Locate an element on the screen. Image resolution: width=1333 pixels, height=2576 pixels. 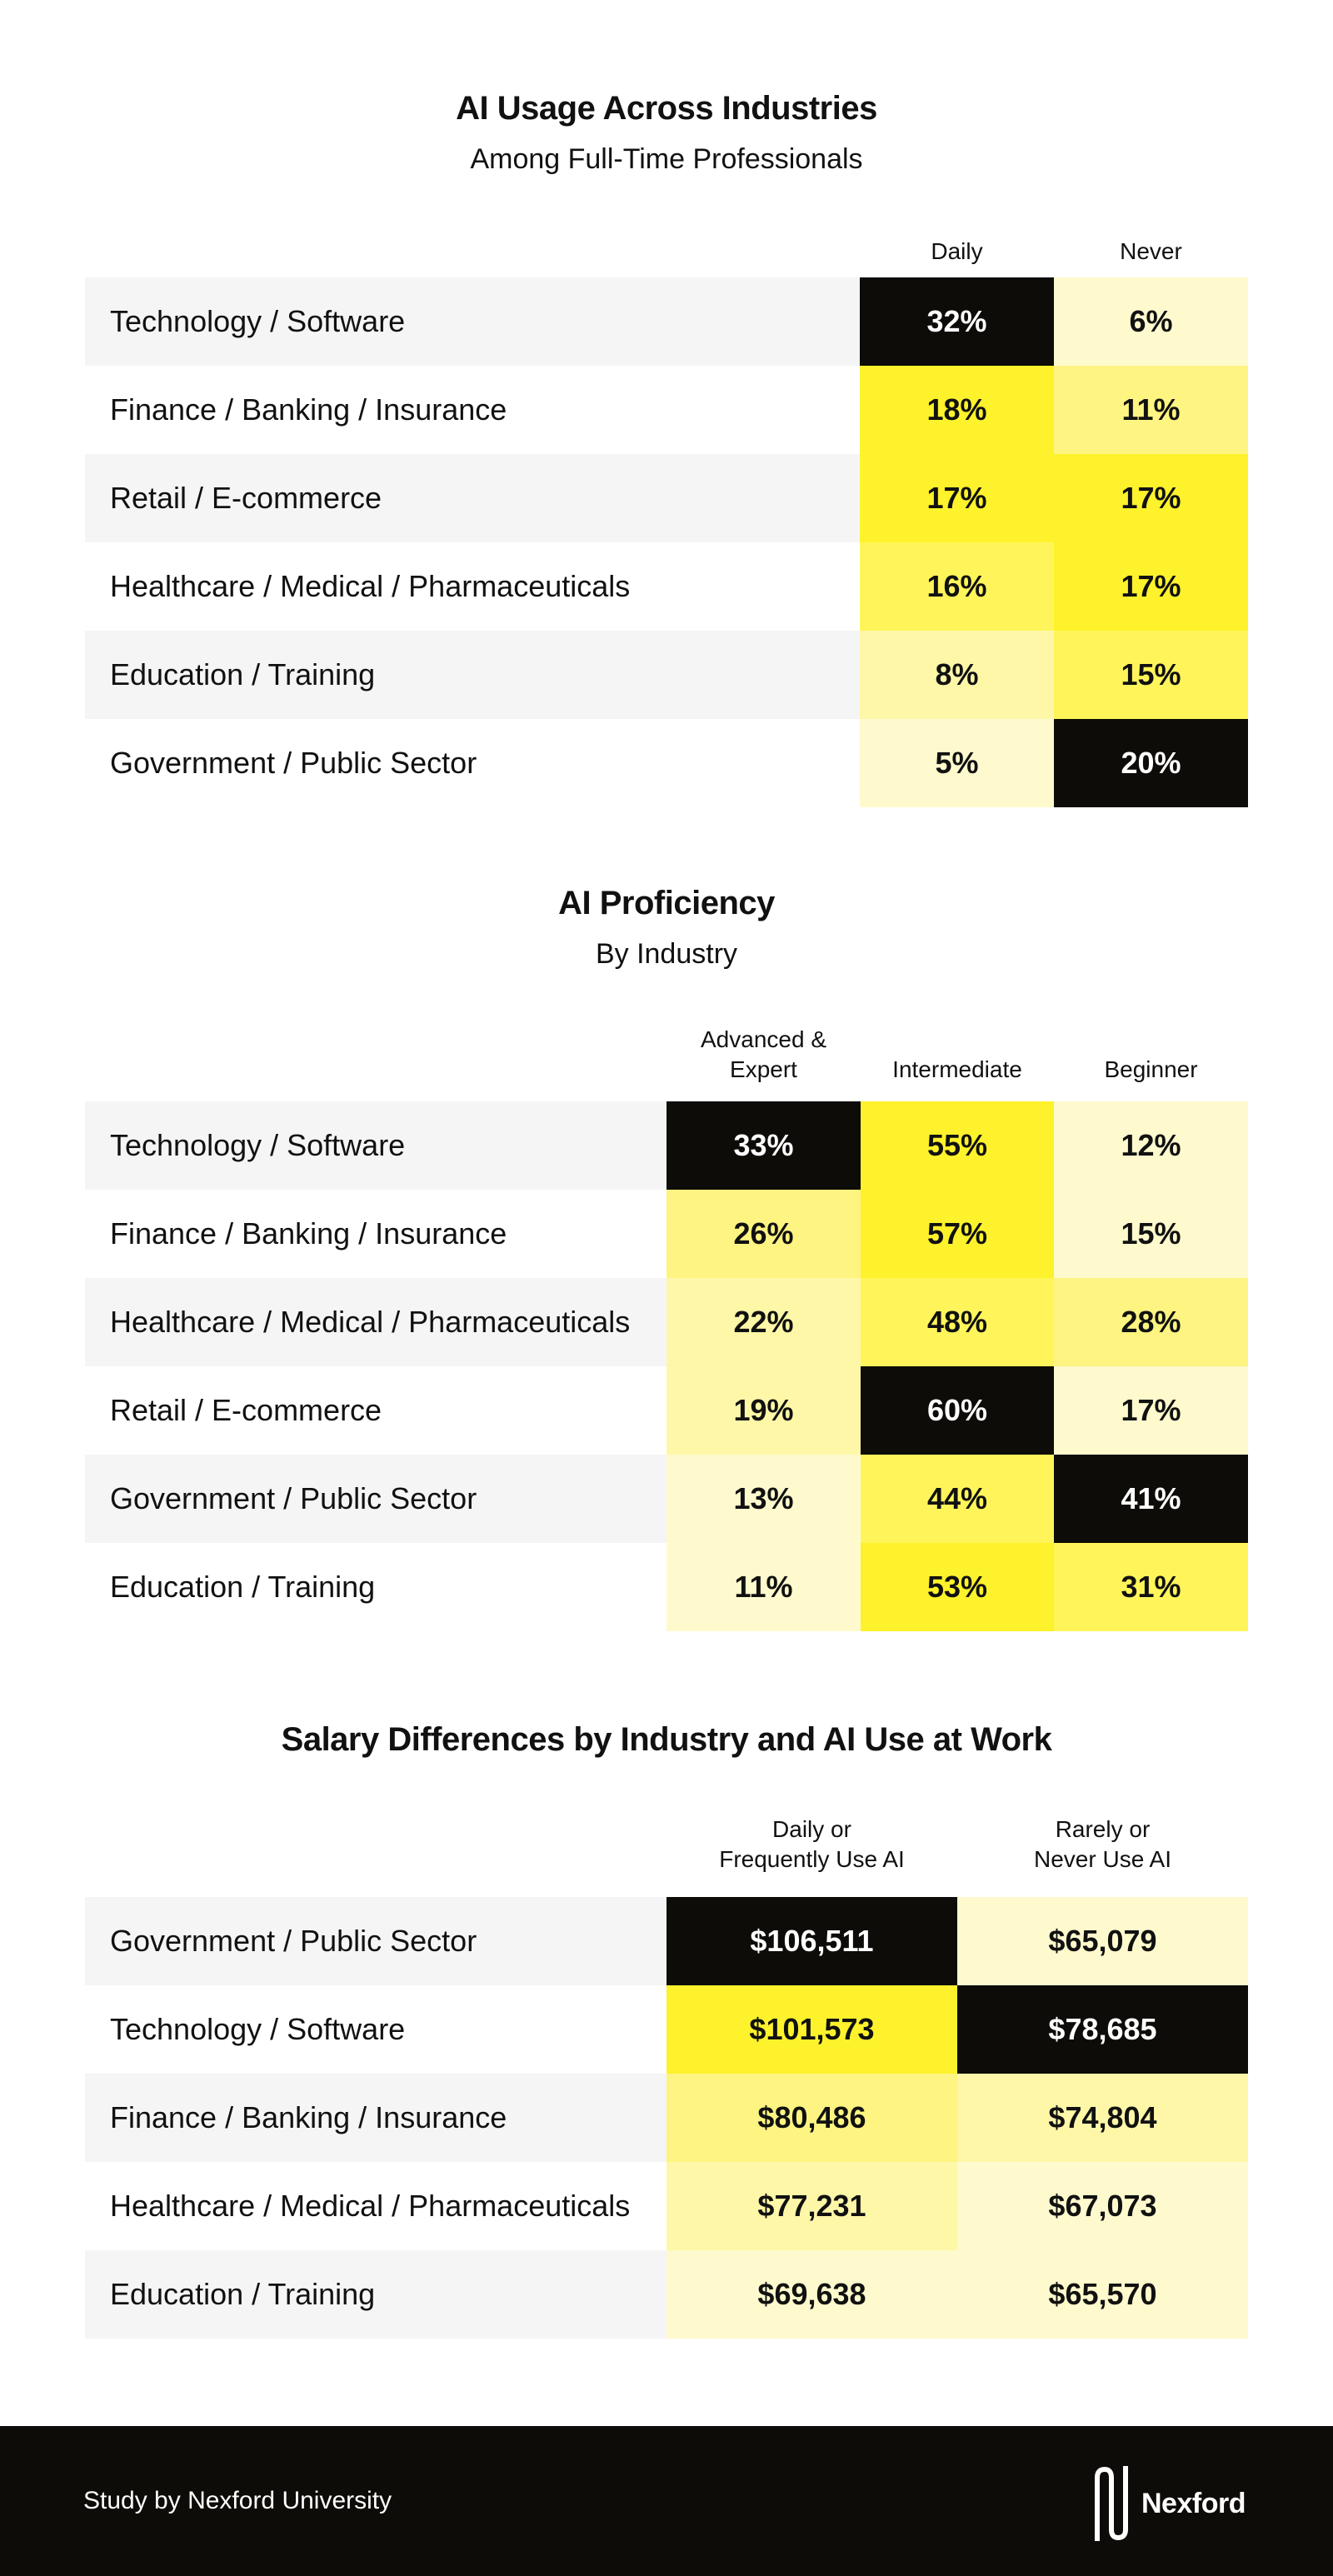
heatmap-cell: 26% is located at coordinates (763, 1234).